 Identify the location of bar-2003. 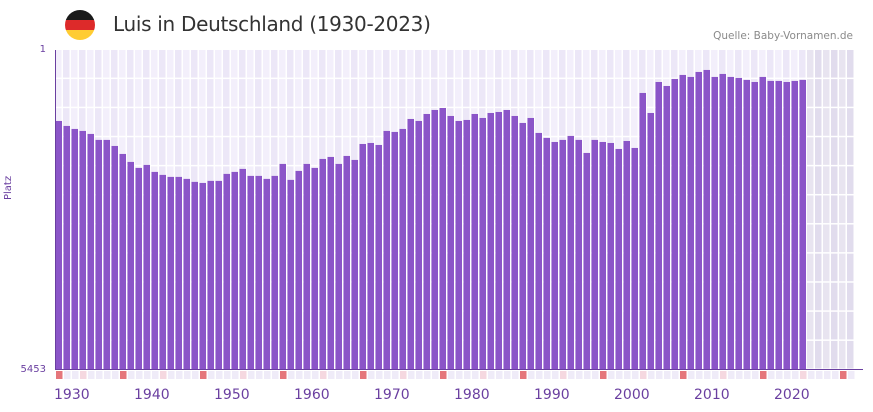
(643, 231).